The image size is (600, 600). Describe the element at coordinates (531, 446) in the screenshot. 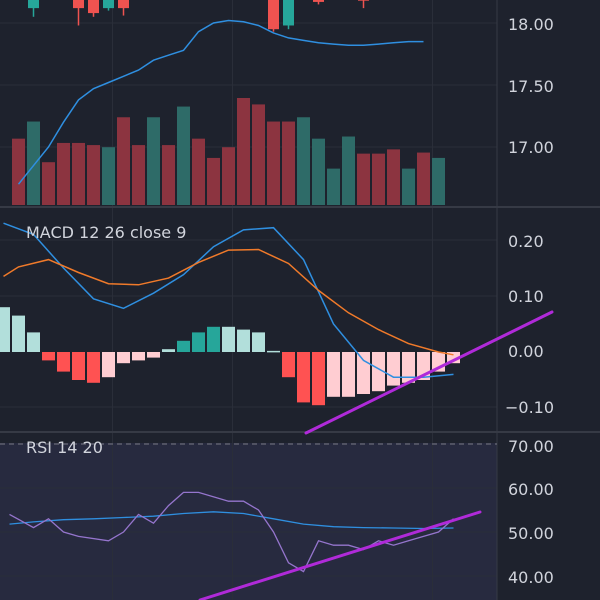

I see `rsi-tick-label: 70.00` at that location.